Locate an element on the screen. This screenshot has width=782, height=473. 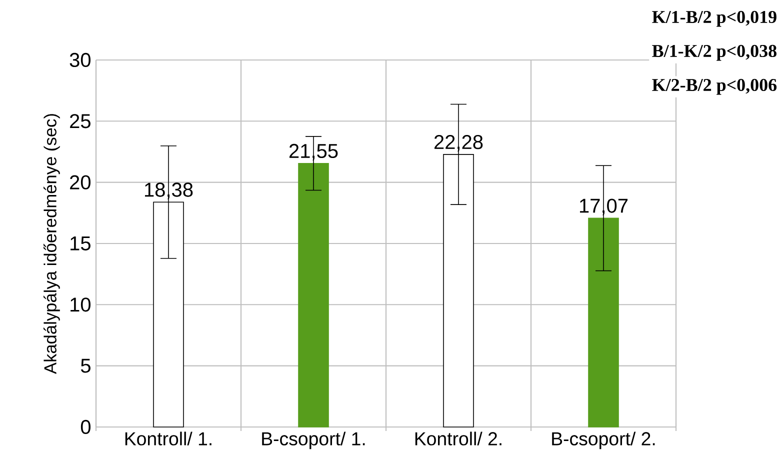
y-tick-label: 10 is located at coordinates (80, 305).